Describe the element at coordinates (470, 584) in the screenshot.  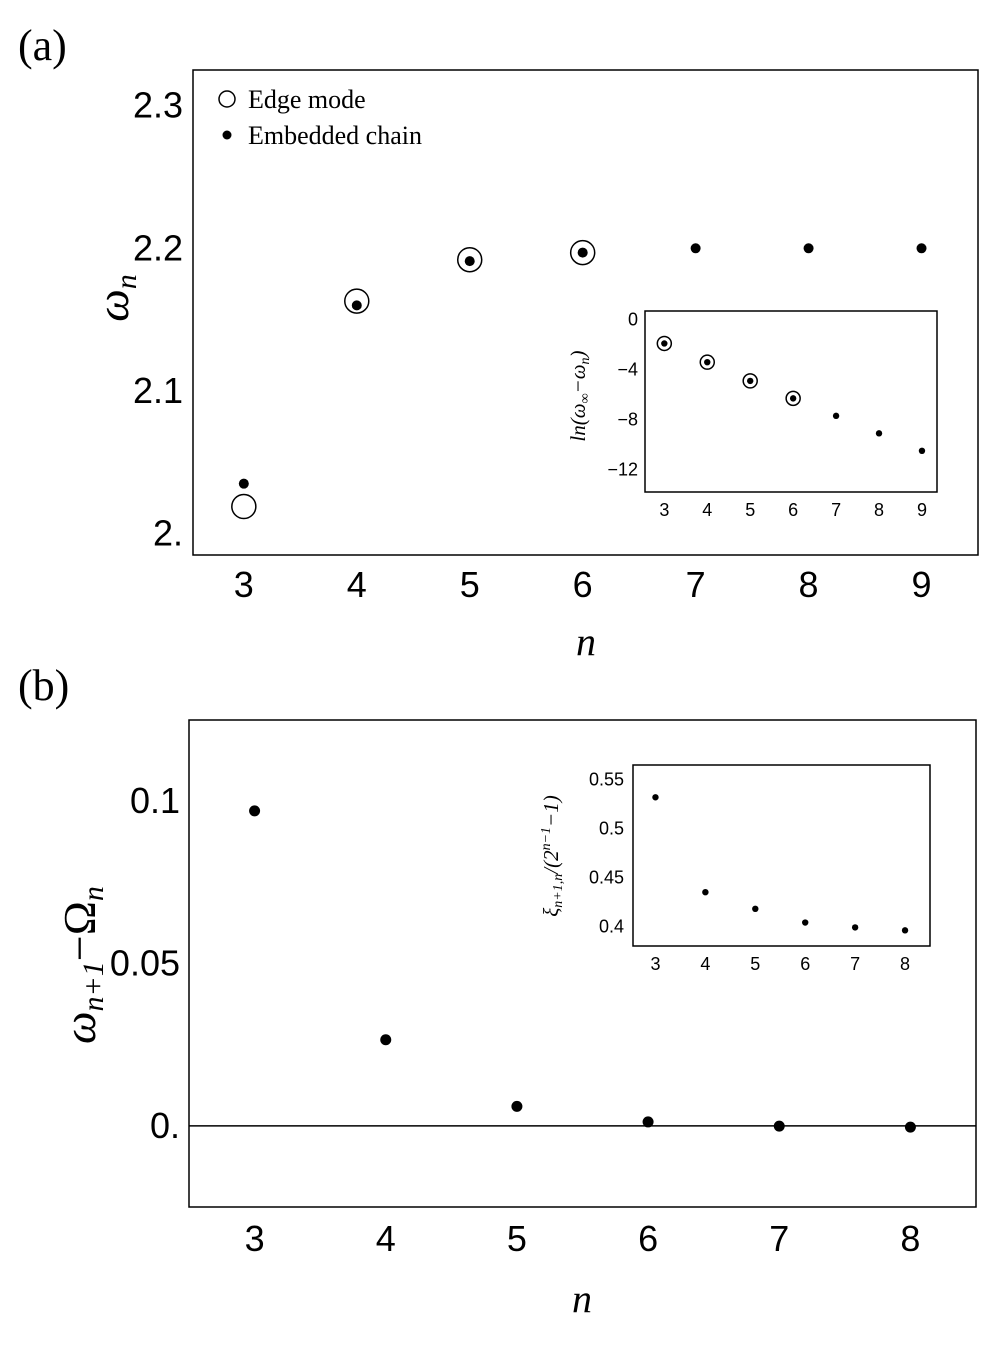
I see `xtick-a-main-2: 5` at that location.